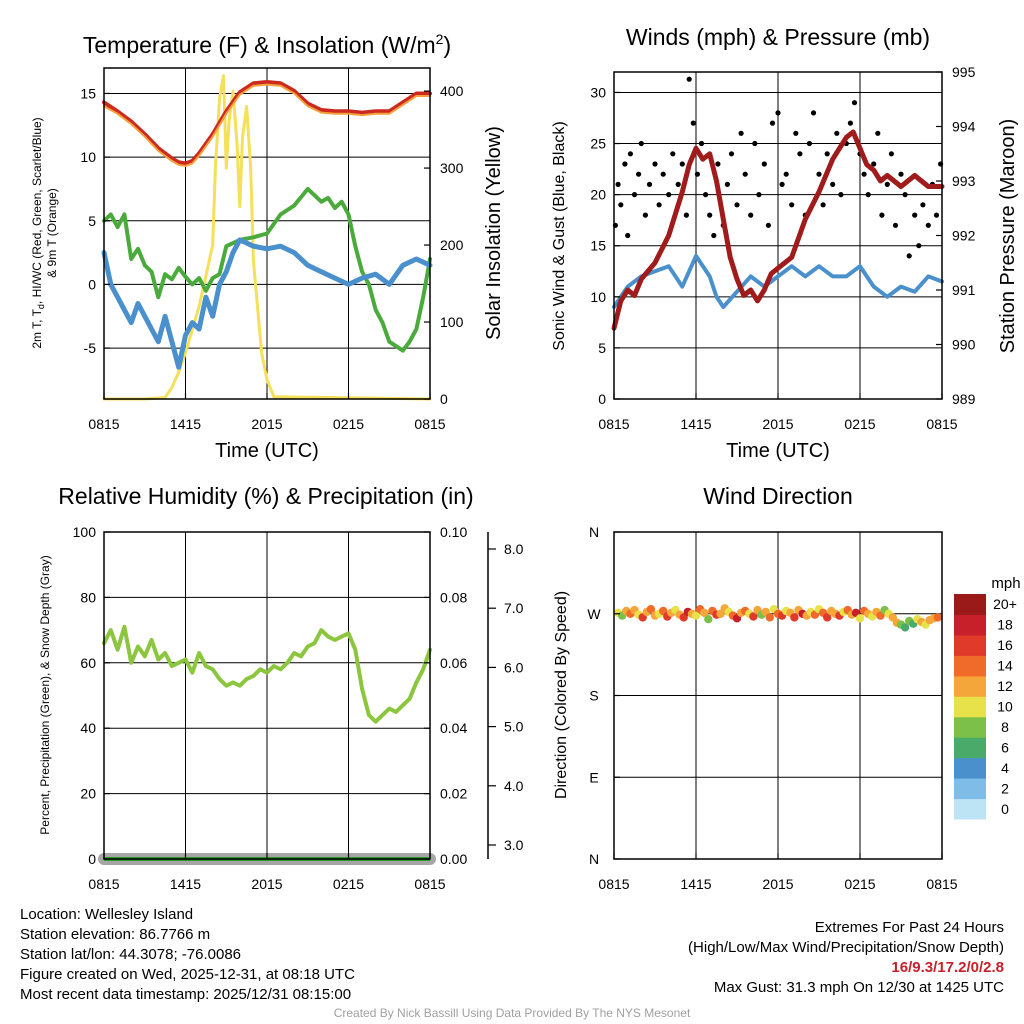 This screenshot has width=1024, height=1024. Describe the element at coordinates (964, 181) in the screenshot. I see `pressure-ytick-label: 993` at that location.